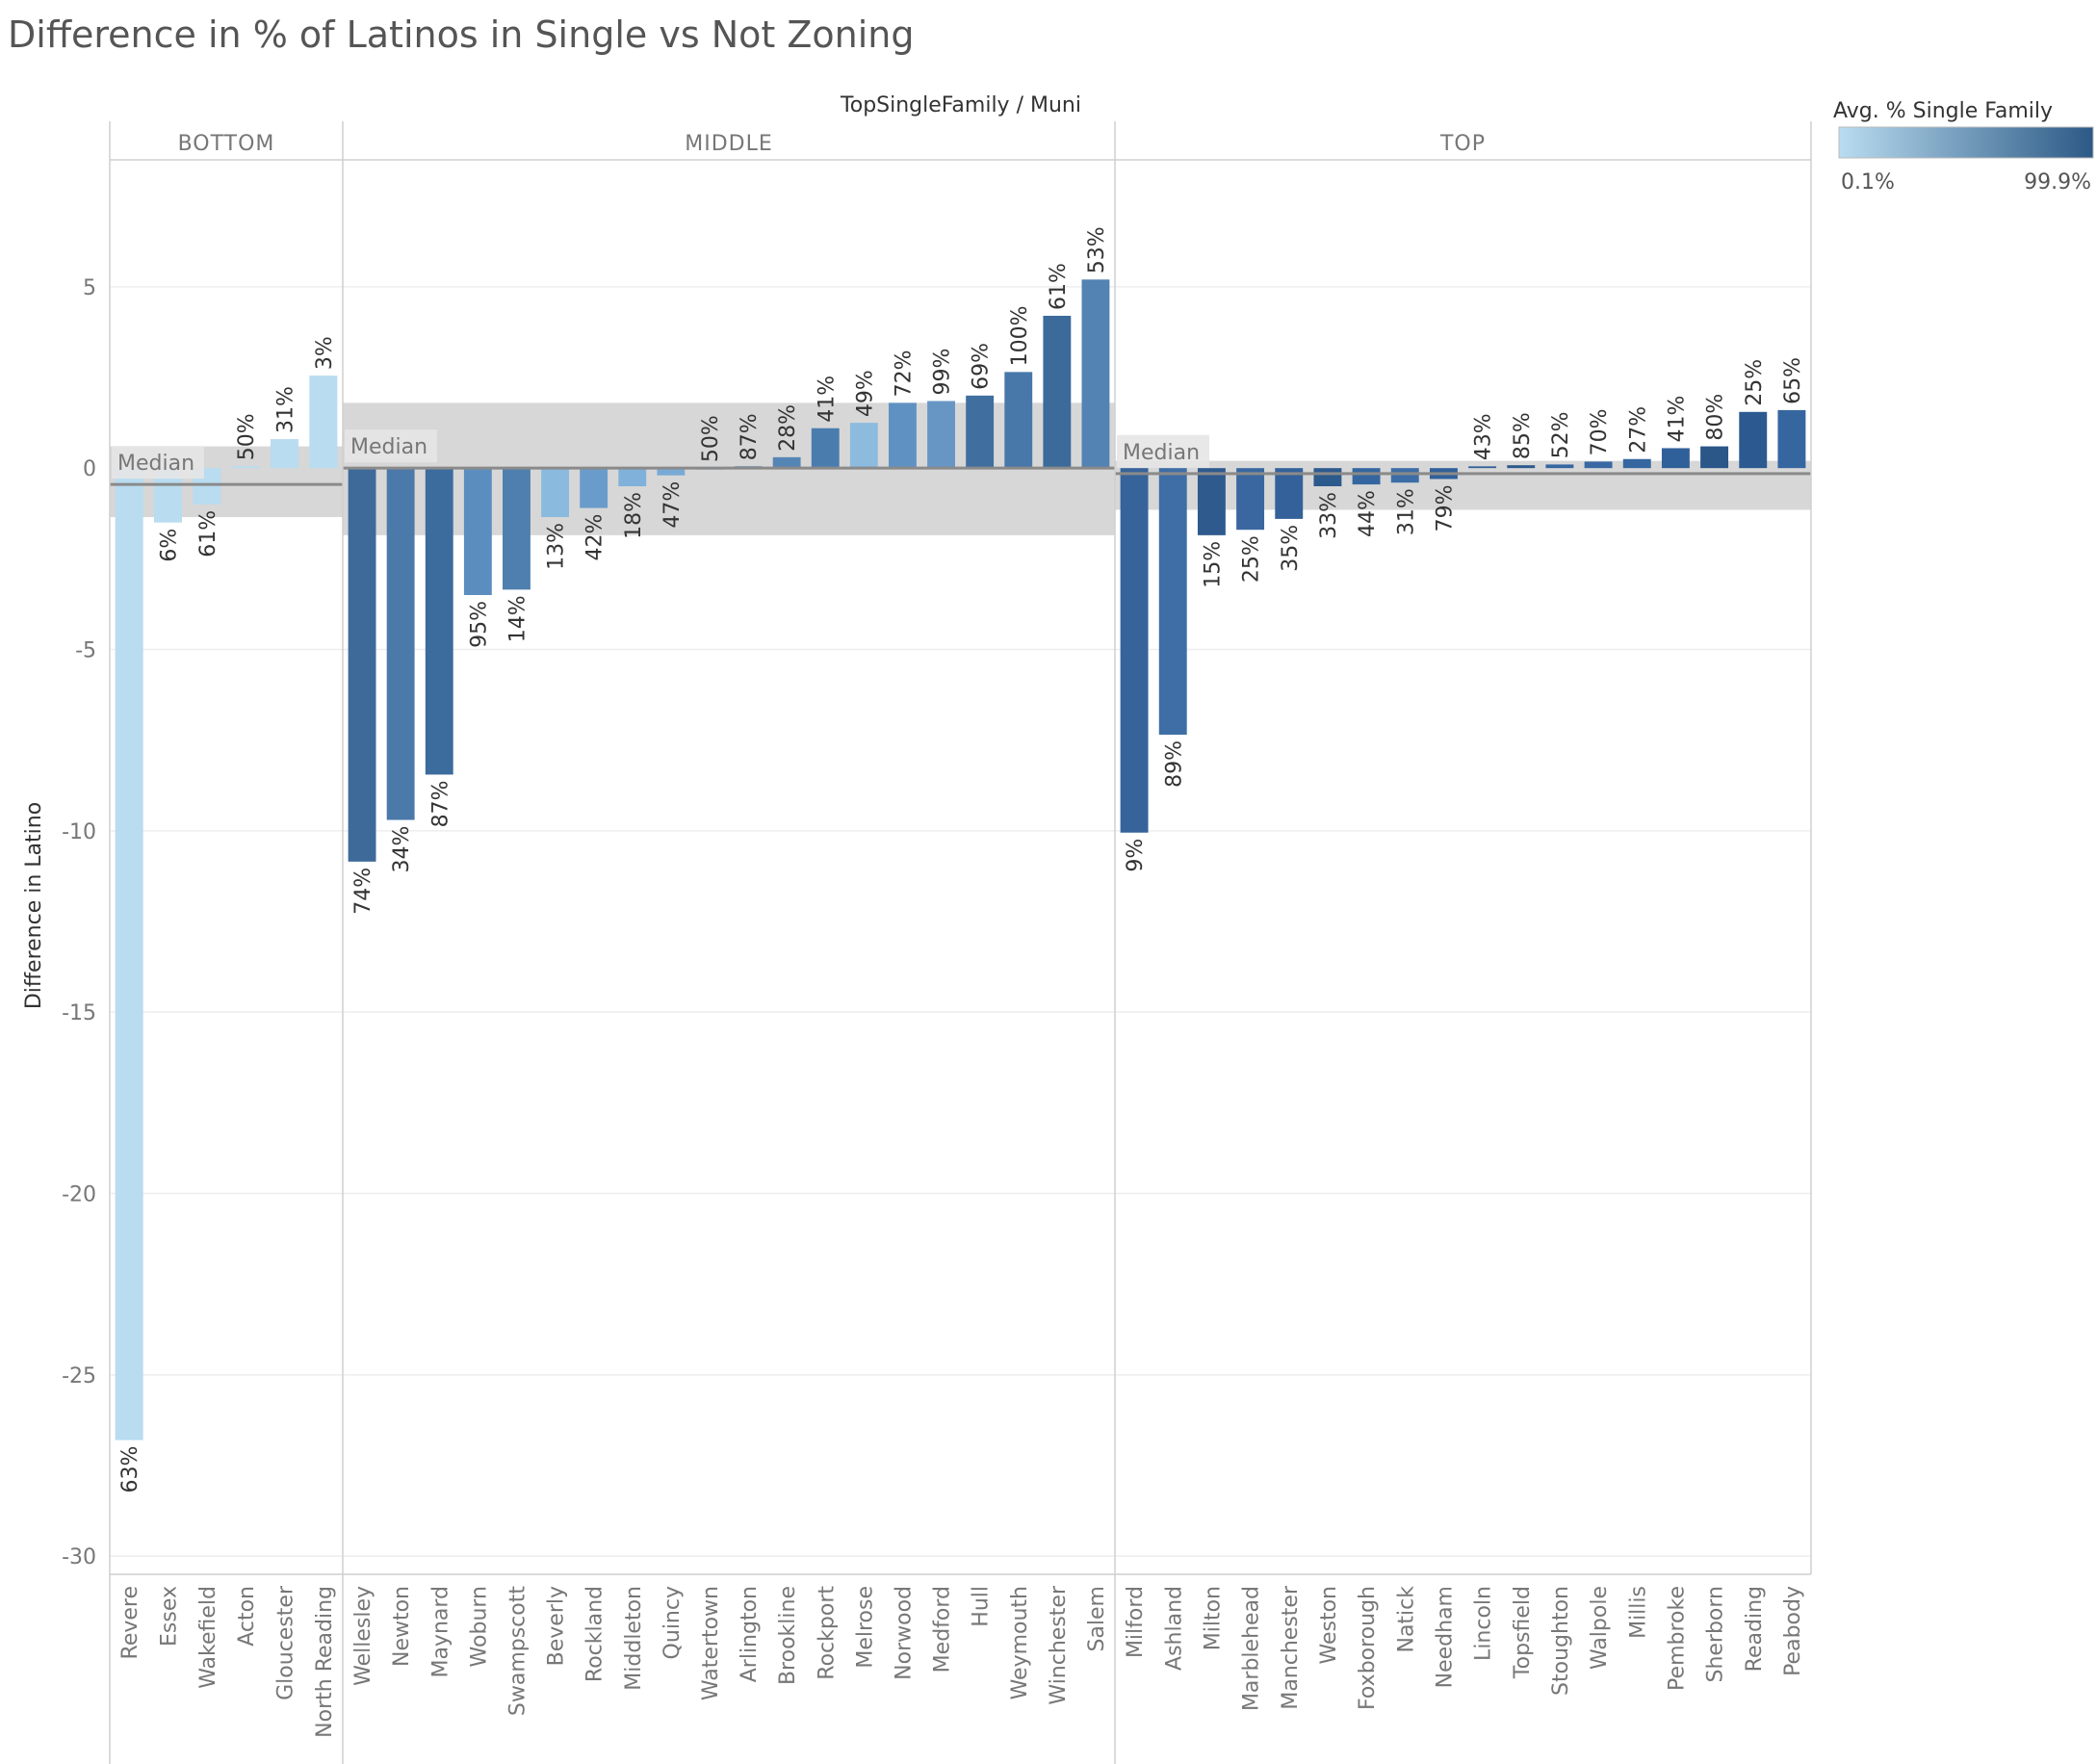 The height and width of the screenshot is (1764, 2097). Describe the element at coordinates (1366, 476) in the screenshot. I see `bar-foxborough` at that location.